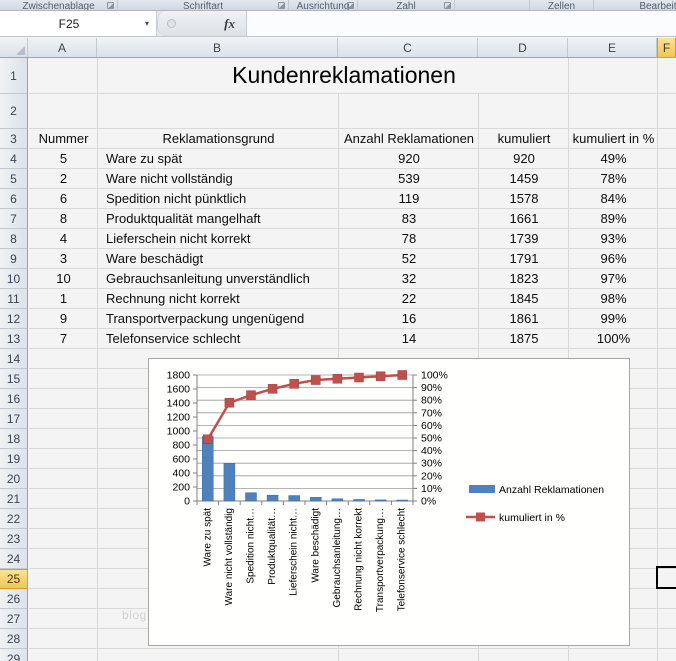 The image size is (676, 661). I want to click on formula-input, so click(461, 23).